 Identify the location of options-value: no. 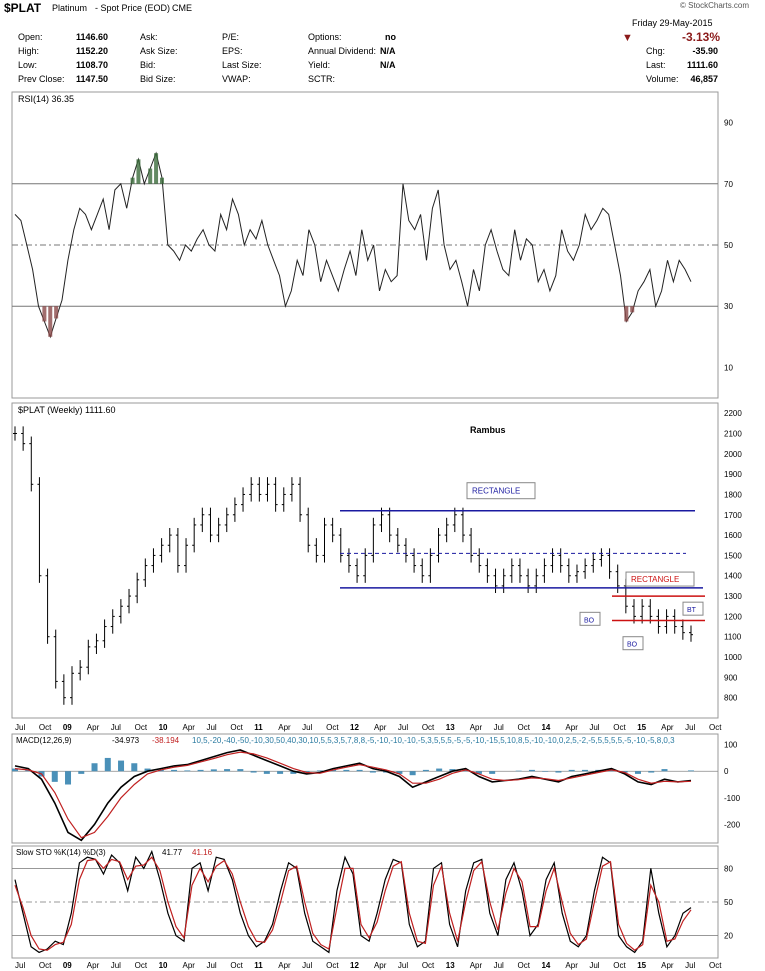
(390, 37).